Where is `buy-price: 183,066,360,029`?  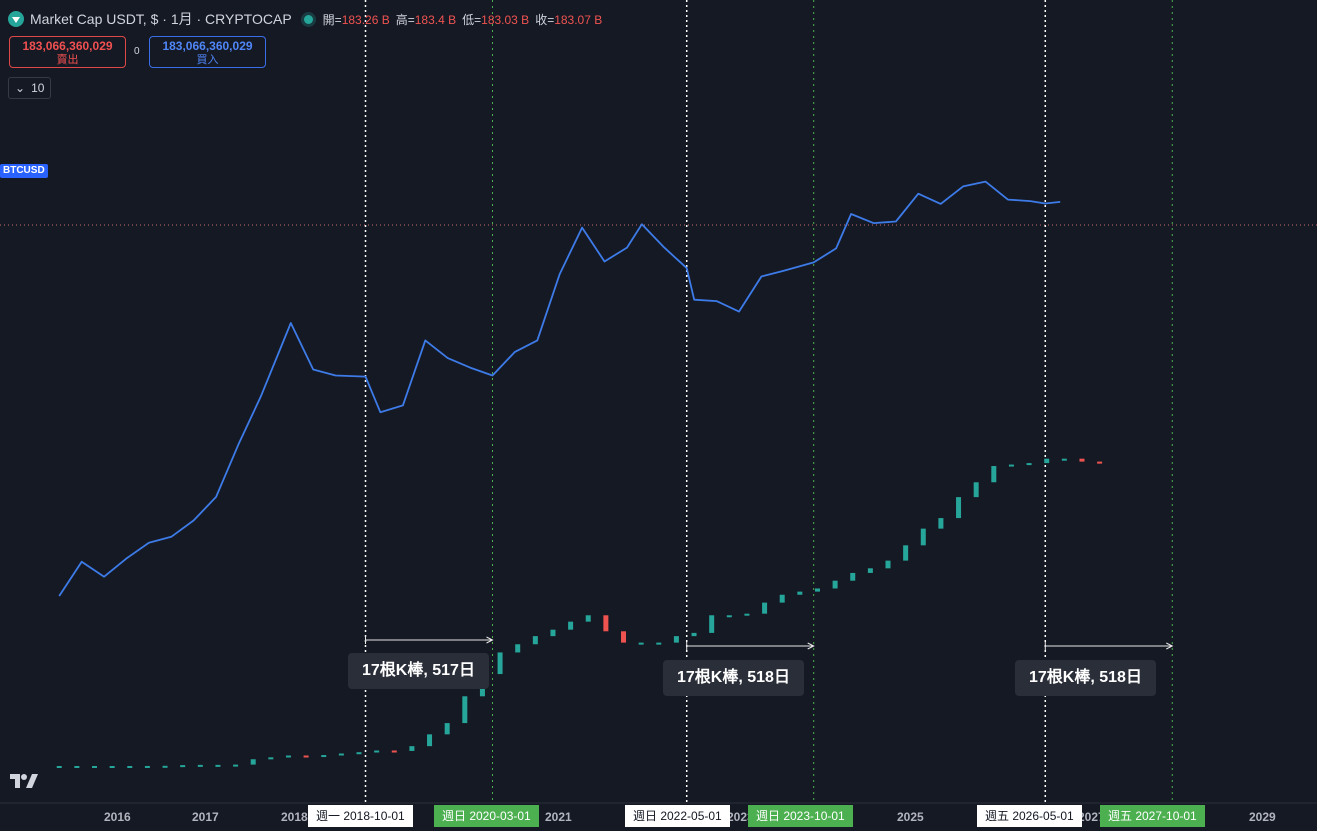
buy-price: 183,066,360,029 is located at coordinates (207, 46).